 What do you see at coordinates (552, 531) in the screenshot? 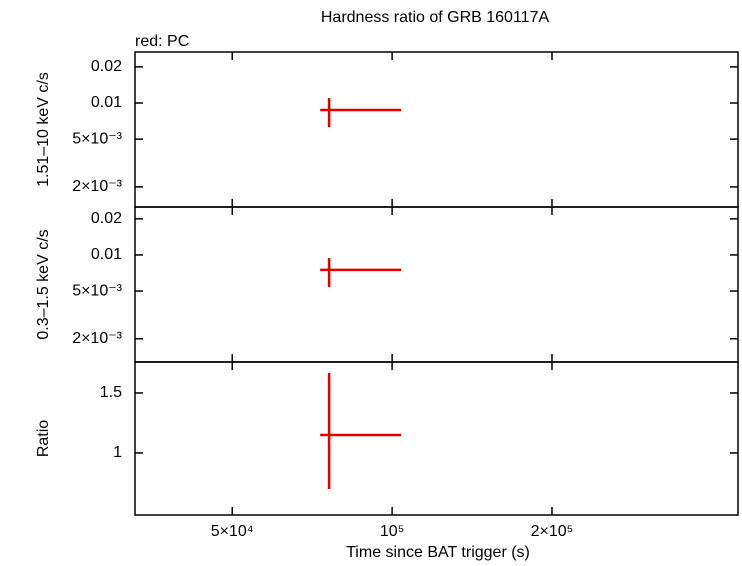
I see `x-tick-label: 2×10⁵` at bounding box center [552, 531].